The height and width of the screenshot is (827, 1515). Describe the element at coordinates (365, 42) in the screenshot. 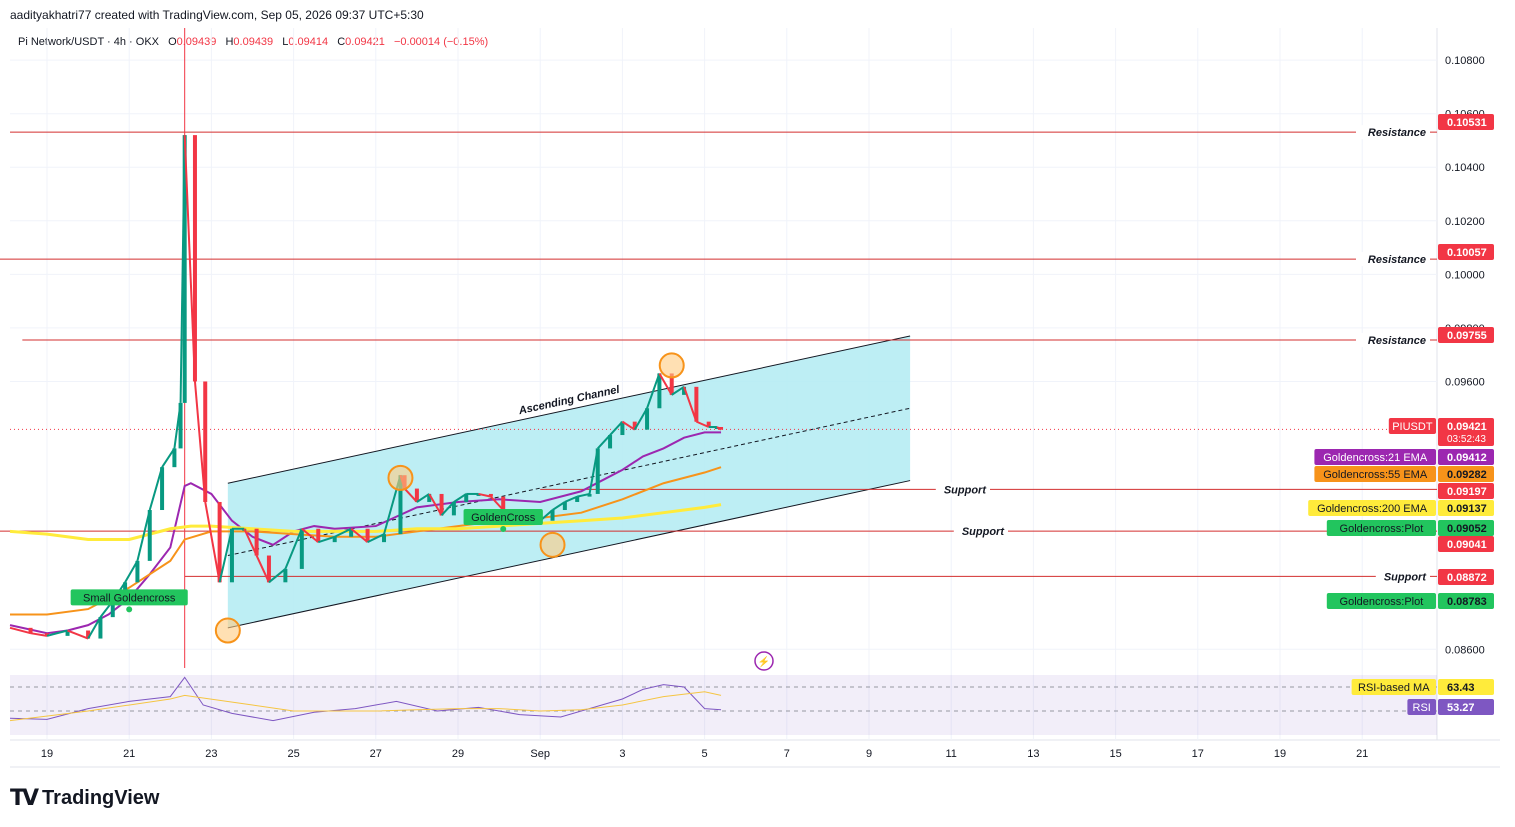

I see `close-value: 0.09421` at that location.